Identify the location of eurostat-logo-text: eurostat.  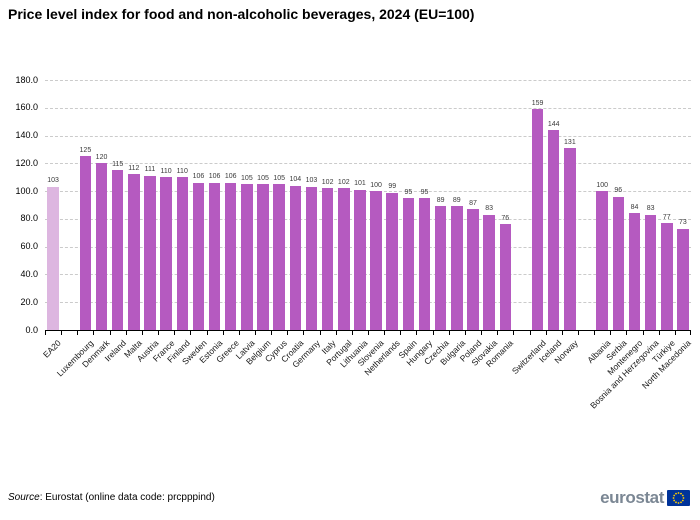
(632, 497).